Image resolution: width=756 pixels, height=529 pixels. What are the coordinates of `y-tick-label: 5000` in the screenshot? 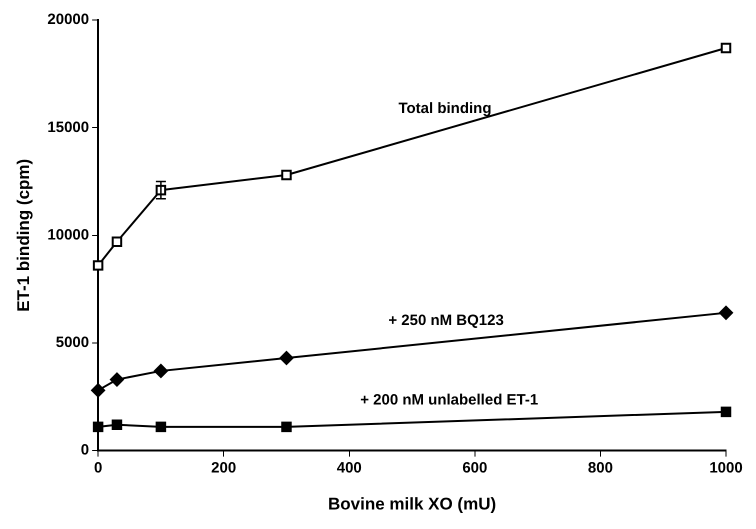 It's located at (73, 343).